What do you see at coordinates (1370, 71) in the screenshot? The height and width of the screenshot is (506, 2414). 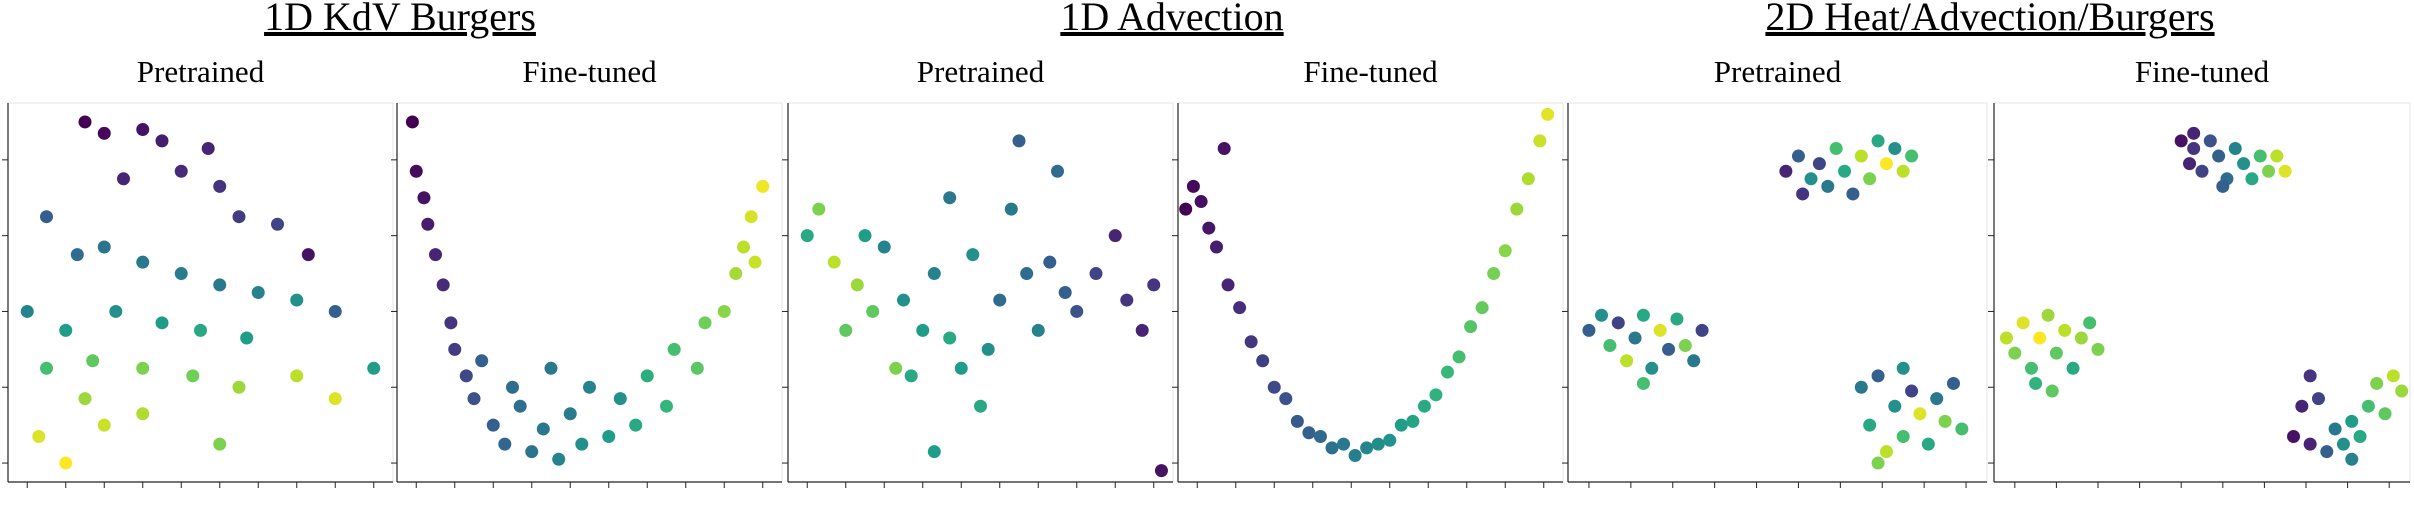 I see `panel-title: Fine-tuned` at bounding box center [1370, 71].